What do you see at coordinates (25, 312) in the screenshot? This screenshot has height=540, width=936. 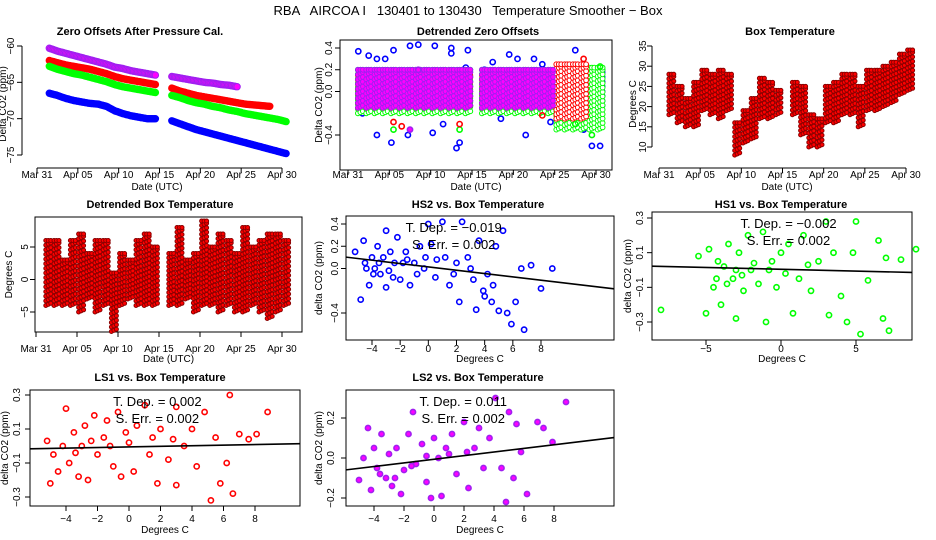 I see `y-tick-label: −5` at bounding box center [25, 312].